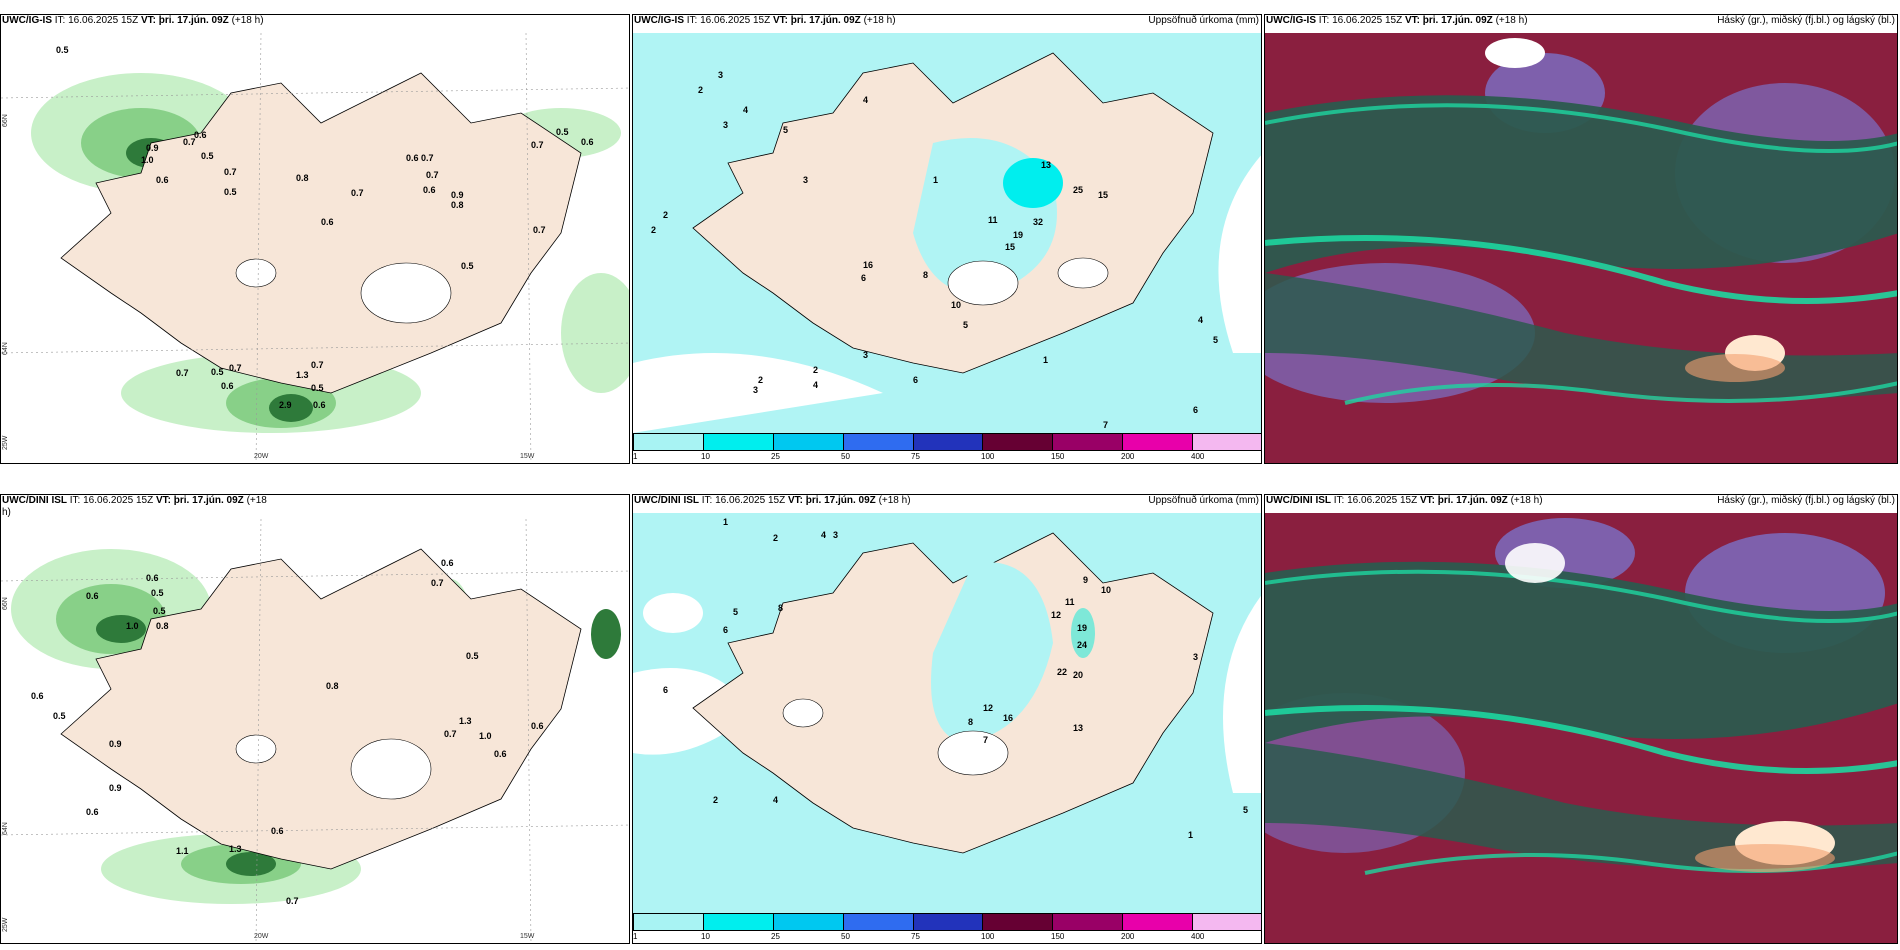 Image resolution: width=1900 pixels, height=950 pixels. I want to click on panel-right-title: Uppsöfnuð úrkoma (mm), so click(1203, 20).